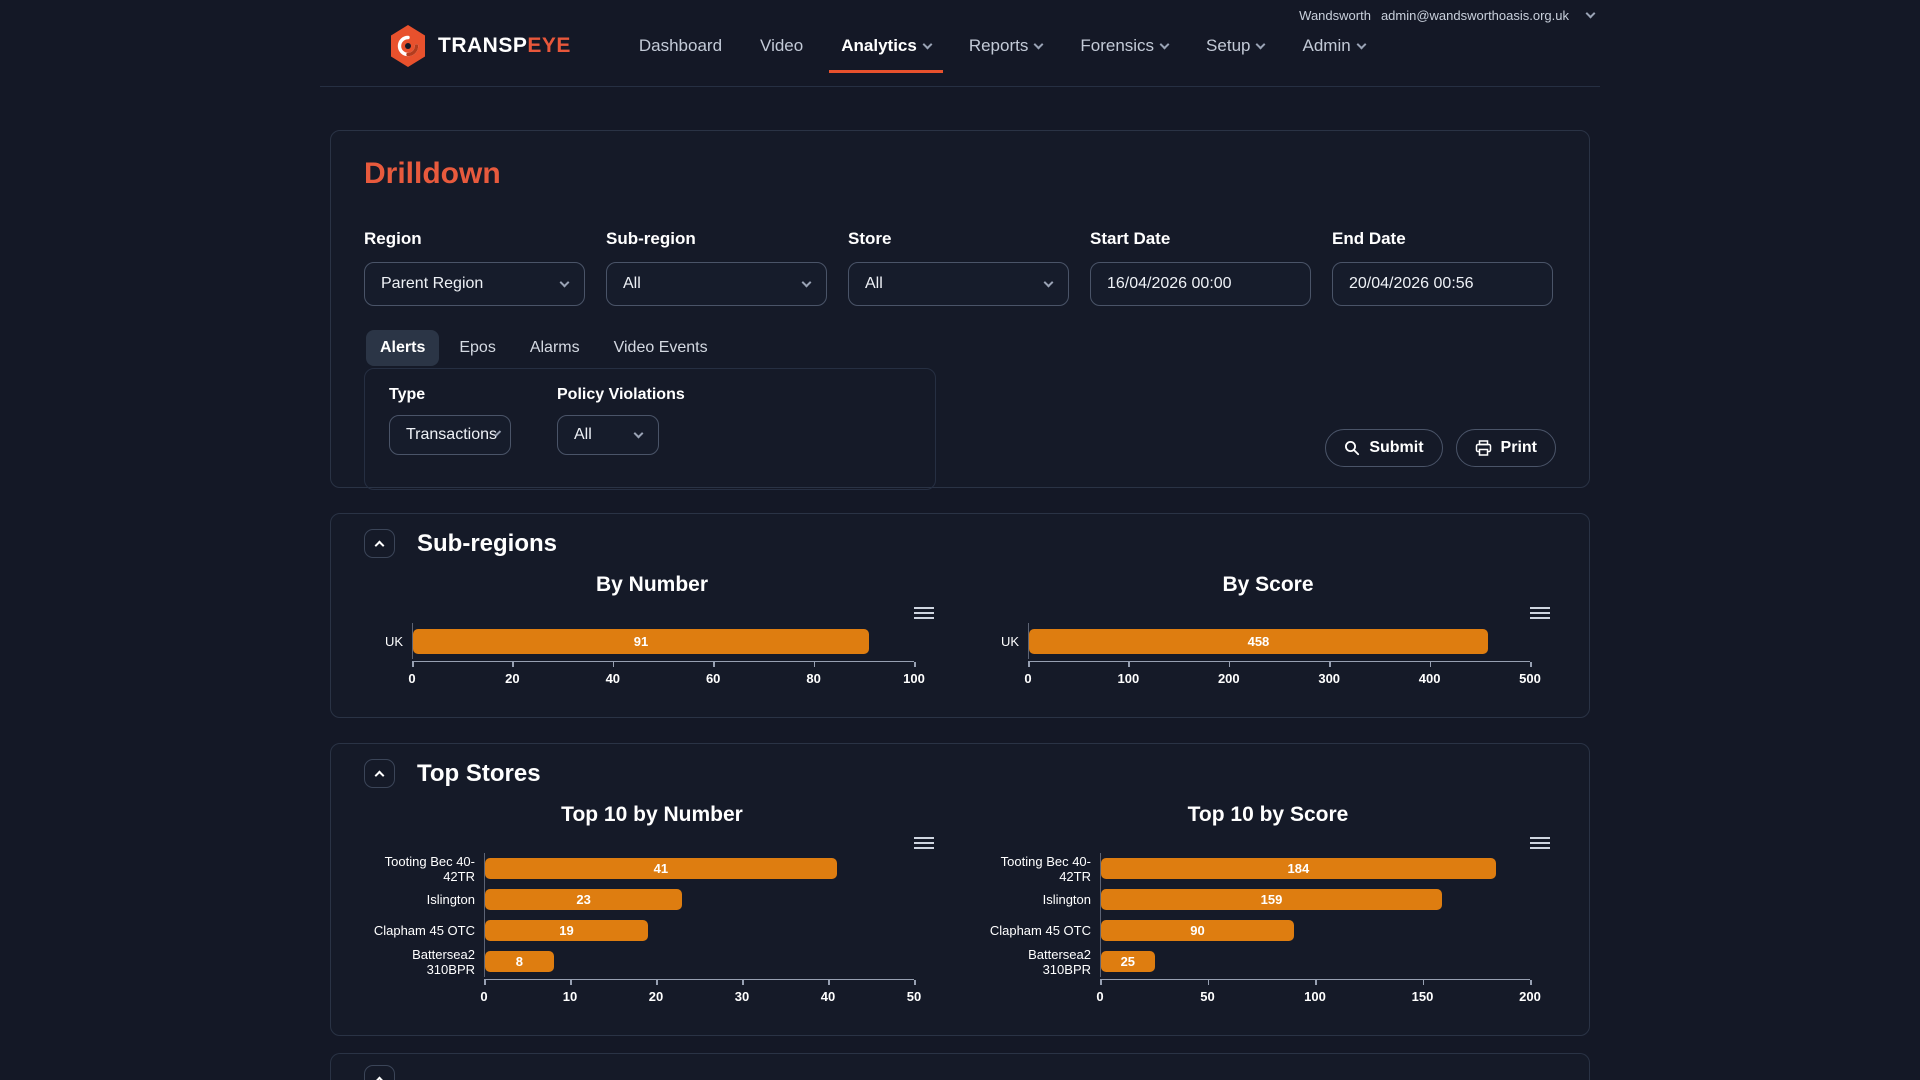 Image resolution: width=1920 pixels, height=1080 pixels. What do you see at coordinates (1200, 284) in the screenshot?
I see `start-date-input` at bounding box center [1200, 284].